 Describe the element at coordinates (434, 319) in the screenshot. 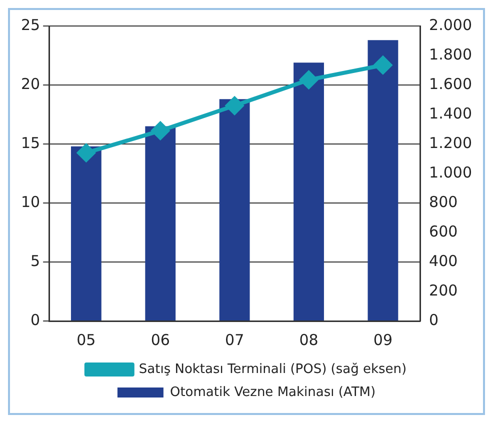

I see `y2-tick-label: 0` at that location.